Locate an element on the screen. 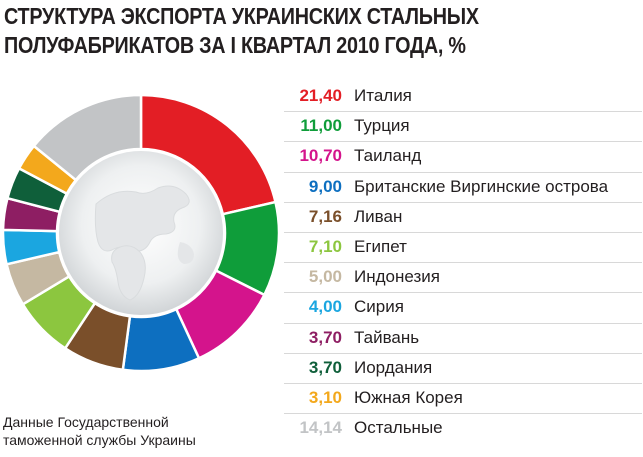 The image size is (643, 457). legend-value: 9,00 is located at coordinates (325, 186).